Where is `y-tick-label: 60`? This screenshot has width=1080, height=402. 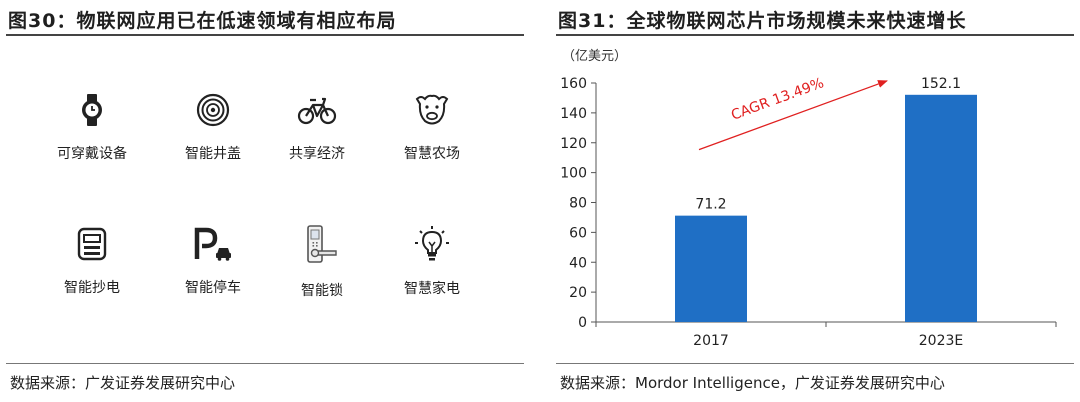 y-tick-label: 60 is located at coordinates (578, 233).